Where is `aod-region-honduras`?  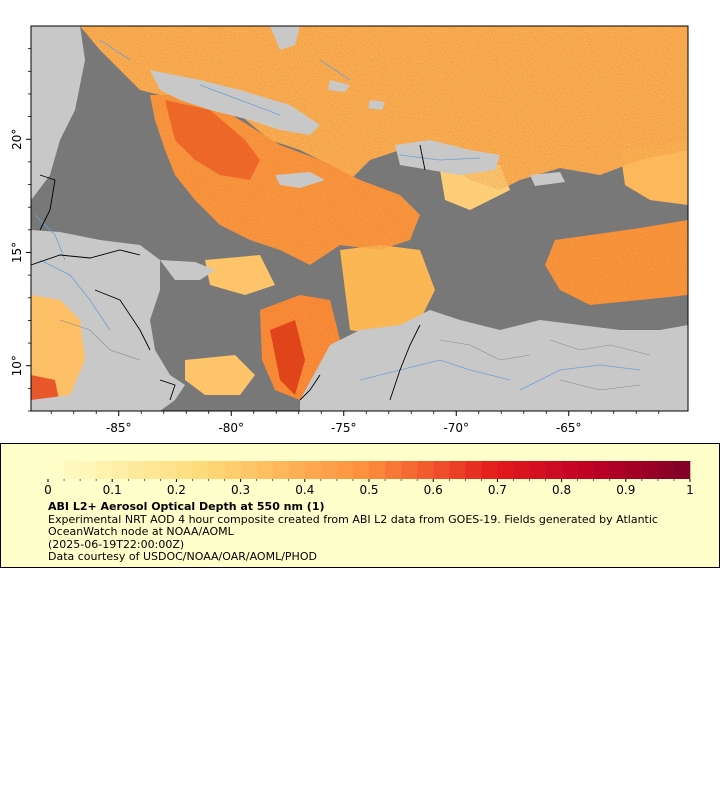 aod-region-honduras is located at coordinates (220, 375).